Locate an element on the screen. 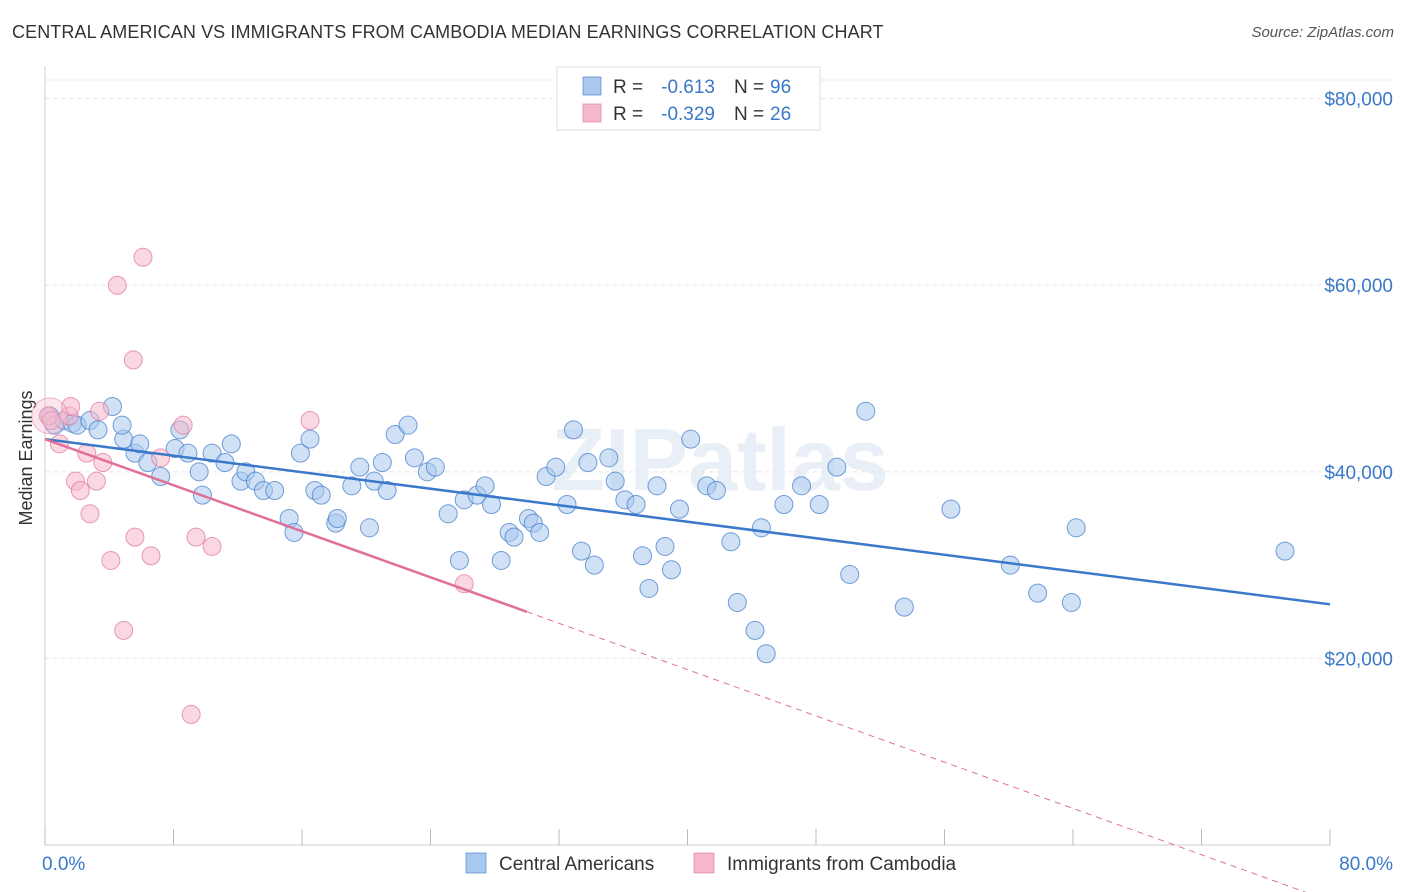  y-tick-label: $80,000 is located at coordinates (1358, 100).